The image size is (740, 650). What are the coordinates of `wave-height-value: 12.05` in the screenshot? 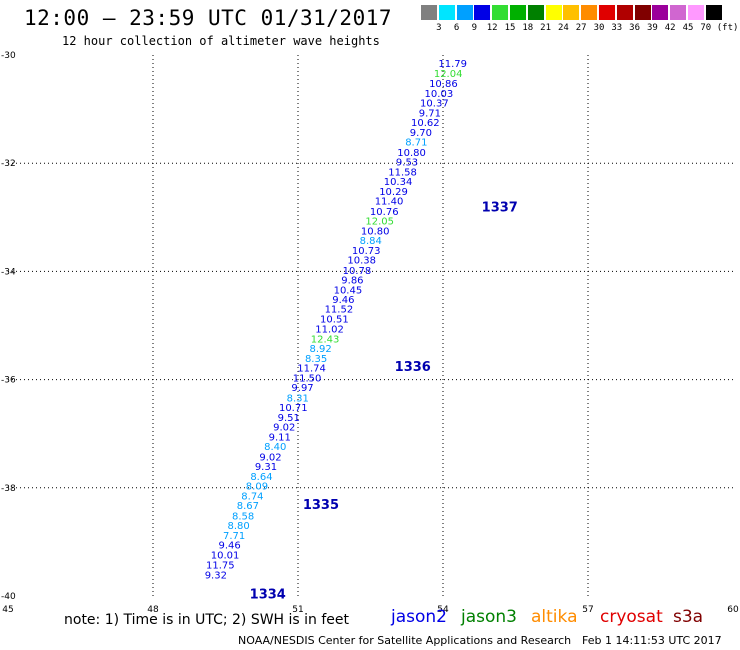 It's located at (379, 222).